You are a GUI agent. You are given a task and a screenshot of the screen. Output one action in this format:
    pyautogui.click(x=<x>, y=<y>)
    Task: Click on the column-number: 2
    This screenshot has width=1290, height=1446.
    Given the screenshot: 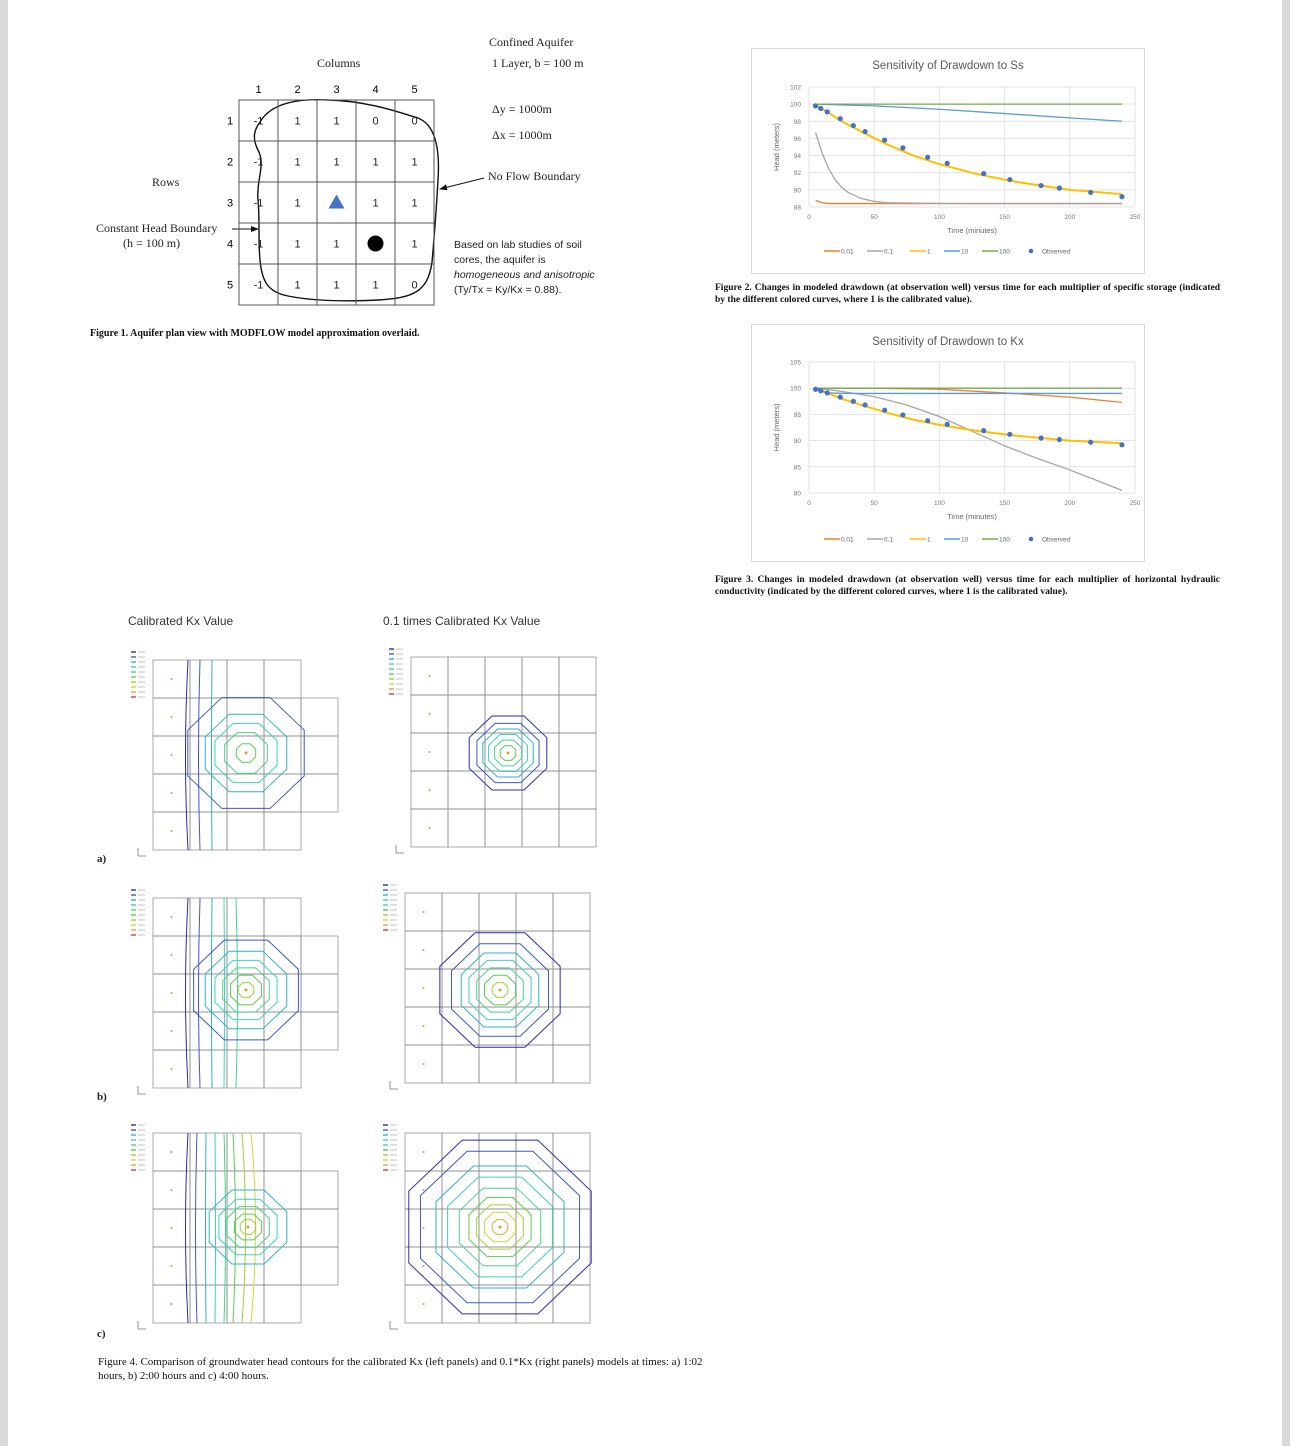 What is the action you would take?
    pyautogui.click(x=297, y=90)
    